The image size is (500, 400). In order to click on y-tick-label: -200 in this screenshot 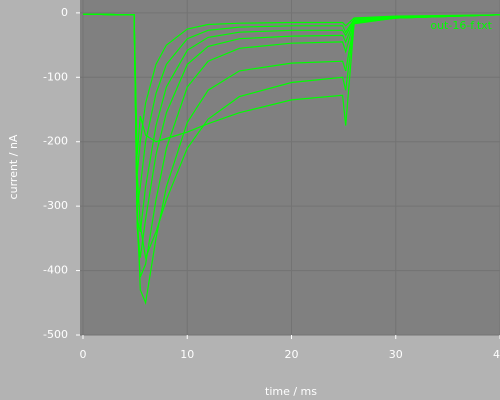, I will do `click(55, 141)`.